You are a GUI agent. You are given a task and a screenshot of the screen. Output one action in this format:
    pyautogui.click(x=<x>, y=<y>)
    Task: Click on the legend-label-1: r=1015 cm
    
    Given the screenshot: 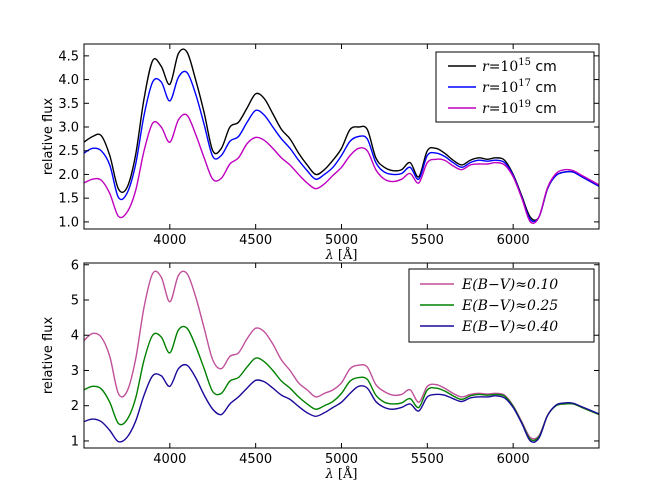 What is the action you would take?
    pyautogui.click(x=519, y=66)
    